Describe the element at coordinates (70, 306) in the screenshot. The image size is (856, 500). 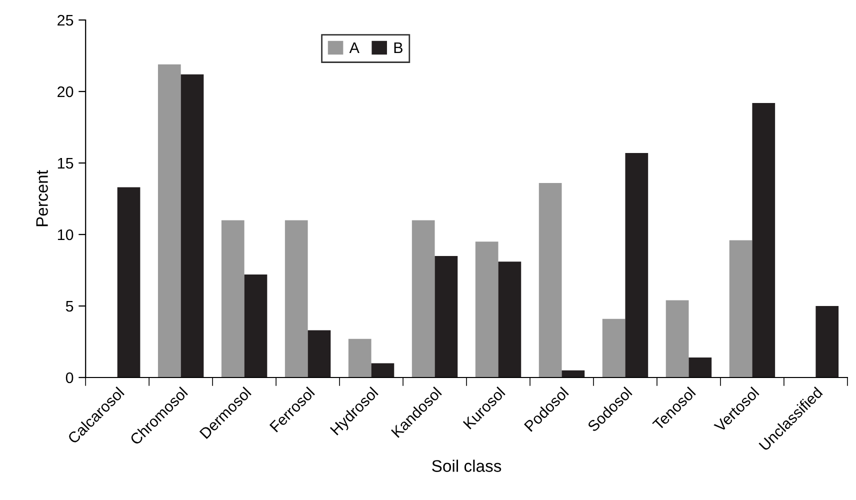
I see `y-tick-label: 5` at that location.